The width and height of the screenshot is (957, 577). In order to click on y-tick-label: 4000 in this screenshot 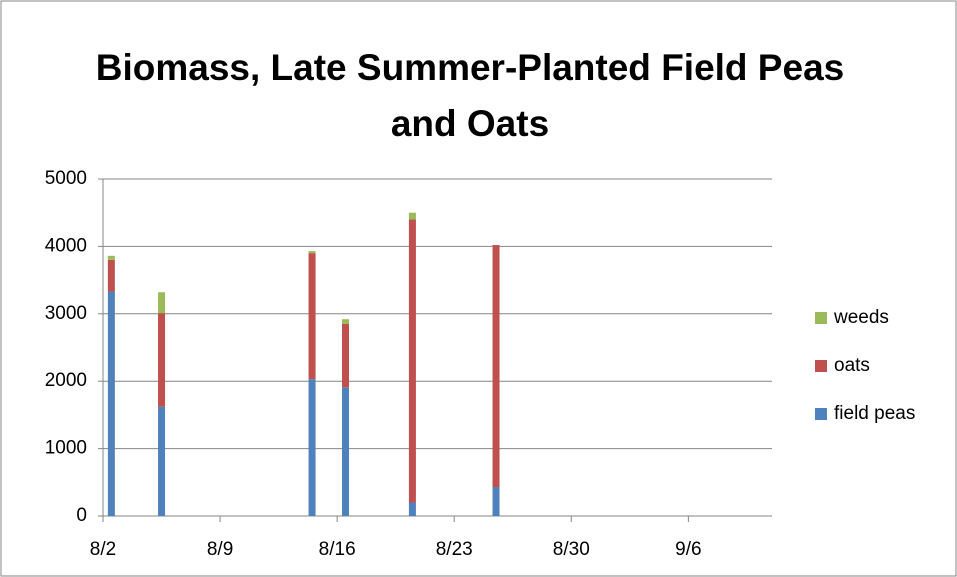, I will do `click(66, 245)`.